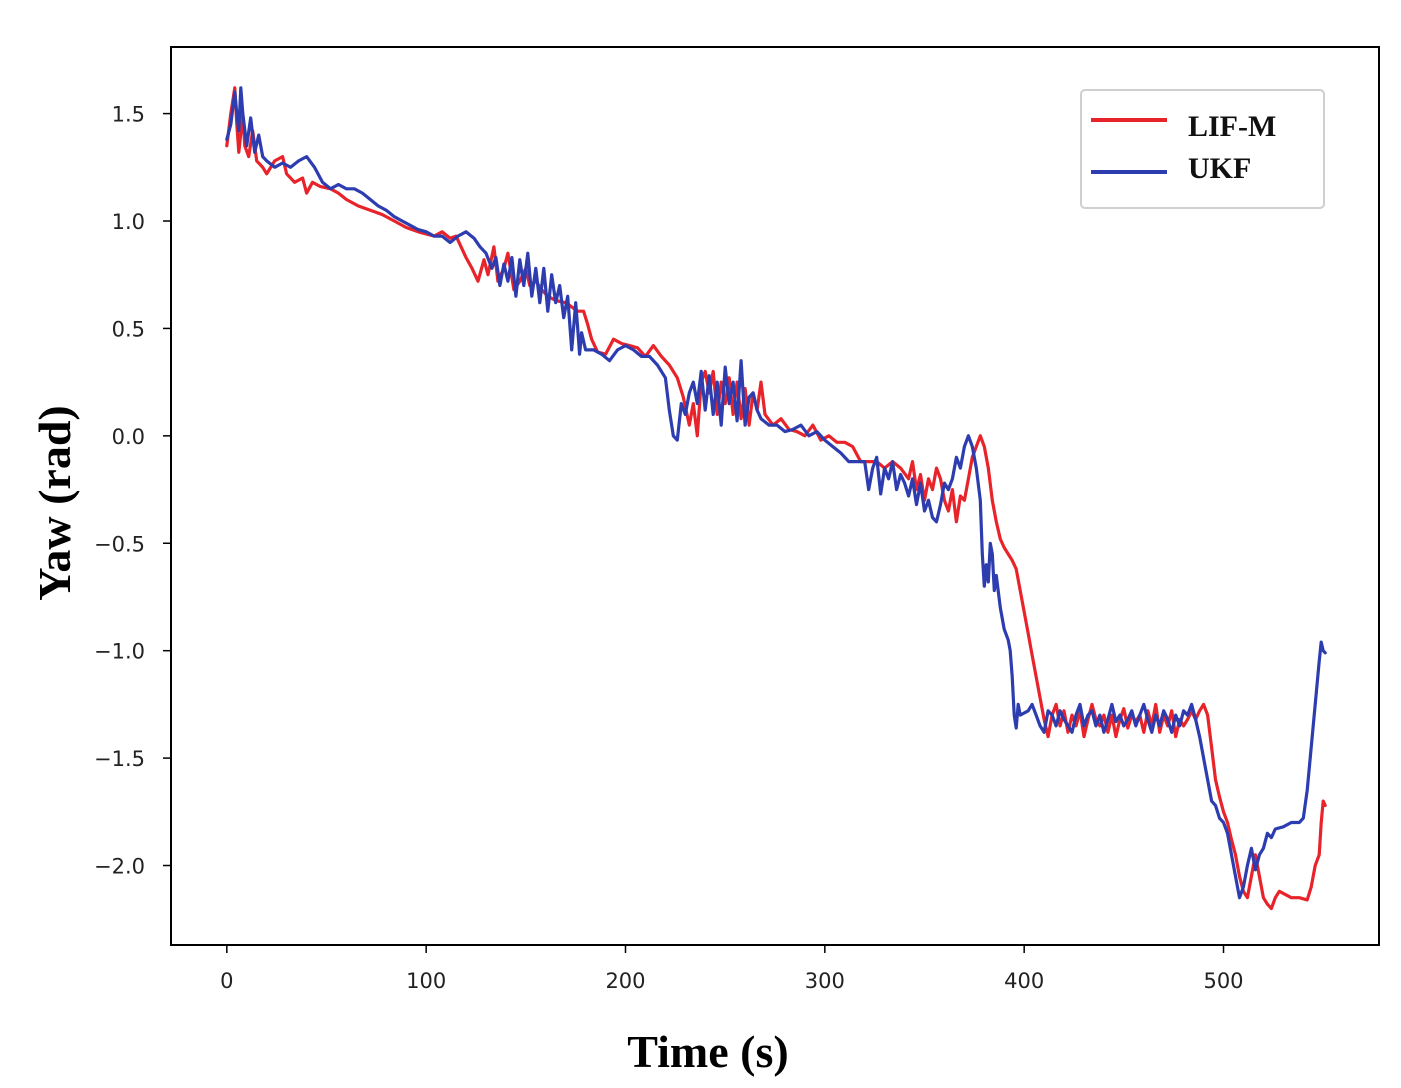 This screenshot has height=1088, width=1401. I want to click on y-tick-label: 0.0, so click(128, 437).